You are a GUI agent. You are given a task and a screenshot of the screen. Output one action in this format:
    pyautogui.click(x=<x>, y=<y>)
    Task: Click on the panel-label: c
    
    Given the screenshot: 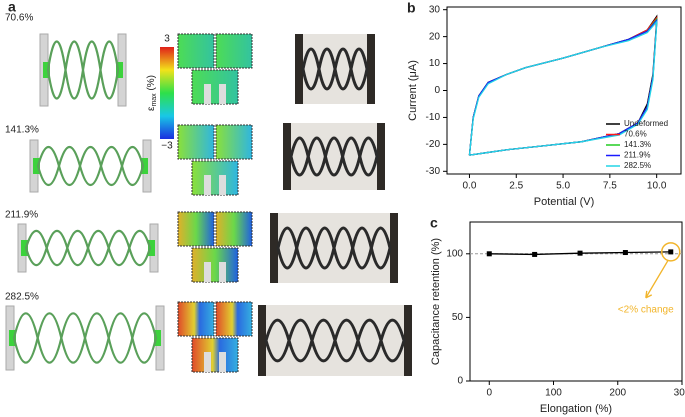 What is the action you would take?
    pyautogui.click(x=434, y=223)
    